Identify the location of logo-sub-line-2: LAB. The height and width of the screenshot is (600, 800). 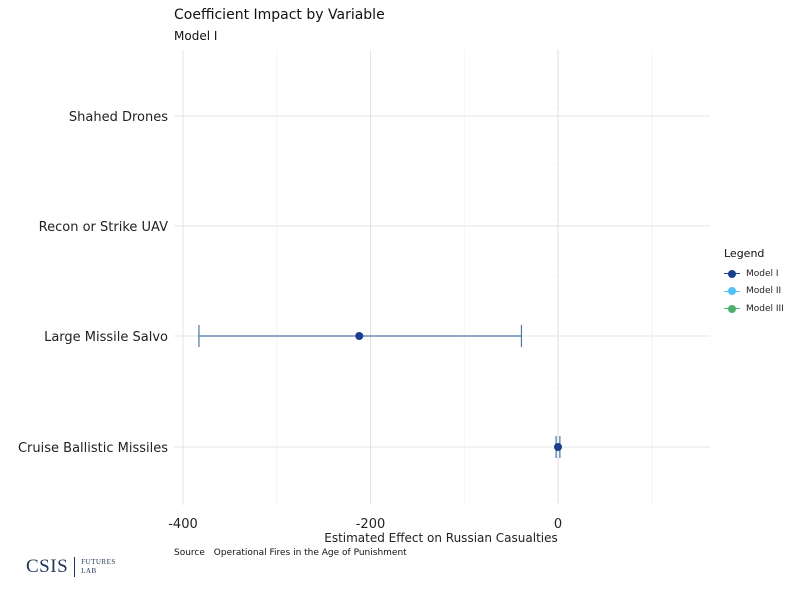
(89, 571).